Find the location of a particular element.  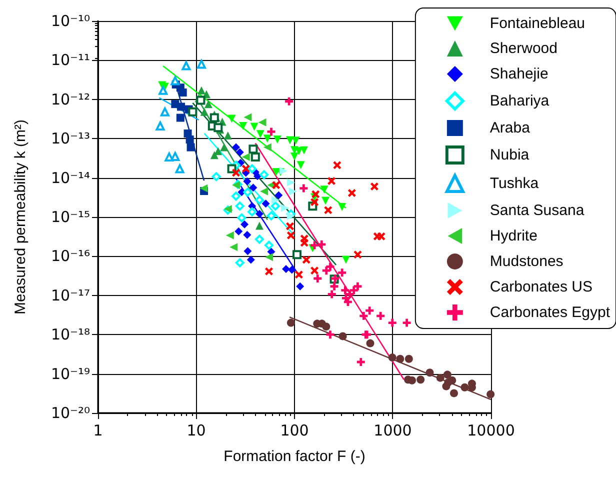

x-tick-label: 10 is located at coordinates (196, 431).